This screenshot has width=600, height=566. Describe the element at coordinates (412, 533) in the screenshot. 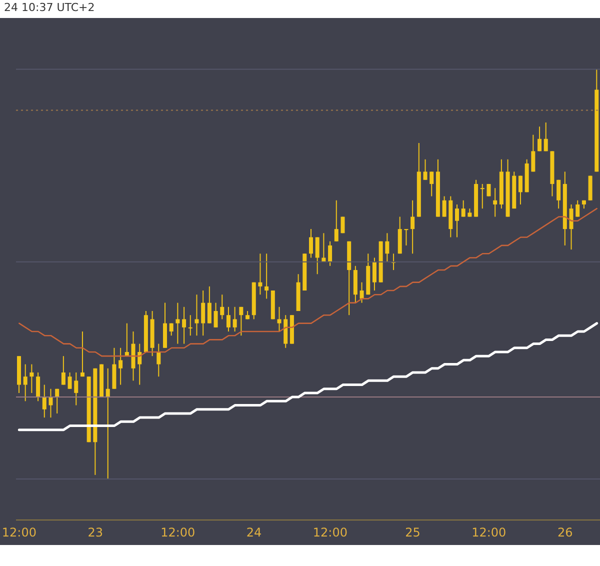

I see `x-tick-label: 25` at that location.